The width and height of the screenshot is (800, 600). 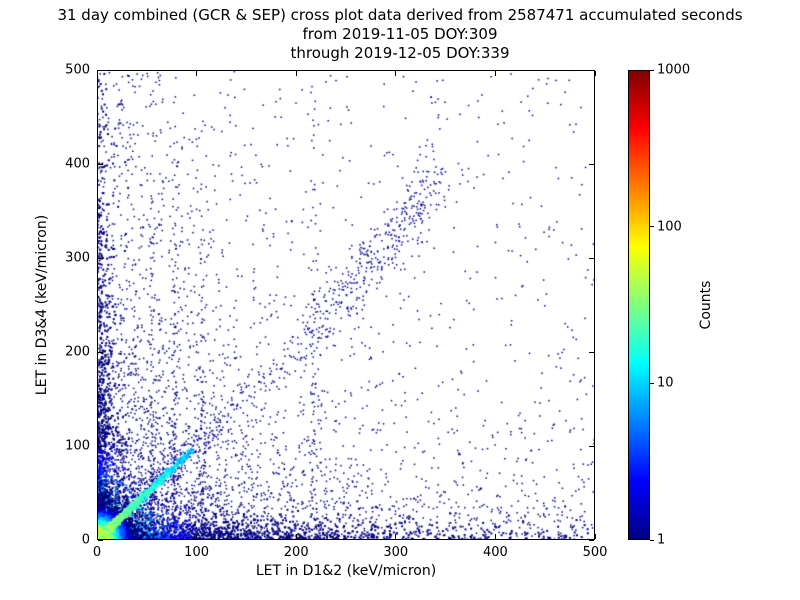 What do you see at coordinates (77, 70) in the screenshot?
I see `y-tick-label: 500` at bounding box center [77, 70].